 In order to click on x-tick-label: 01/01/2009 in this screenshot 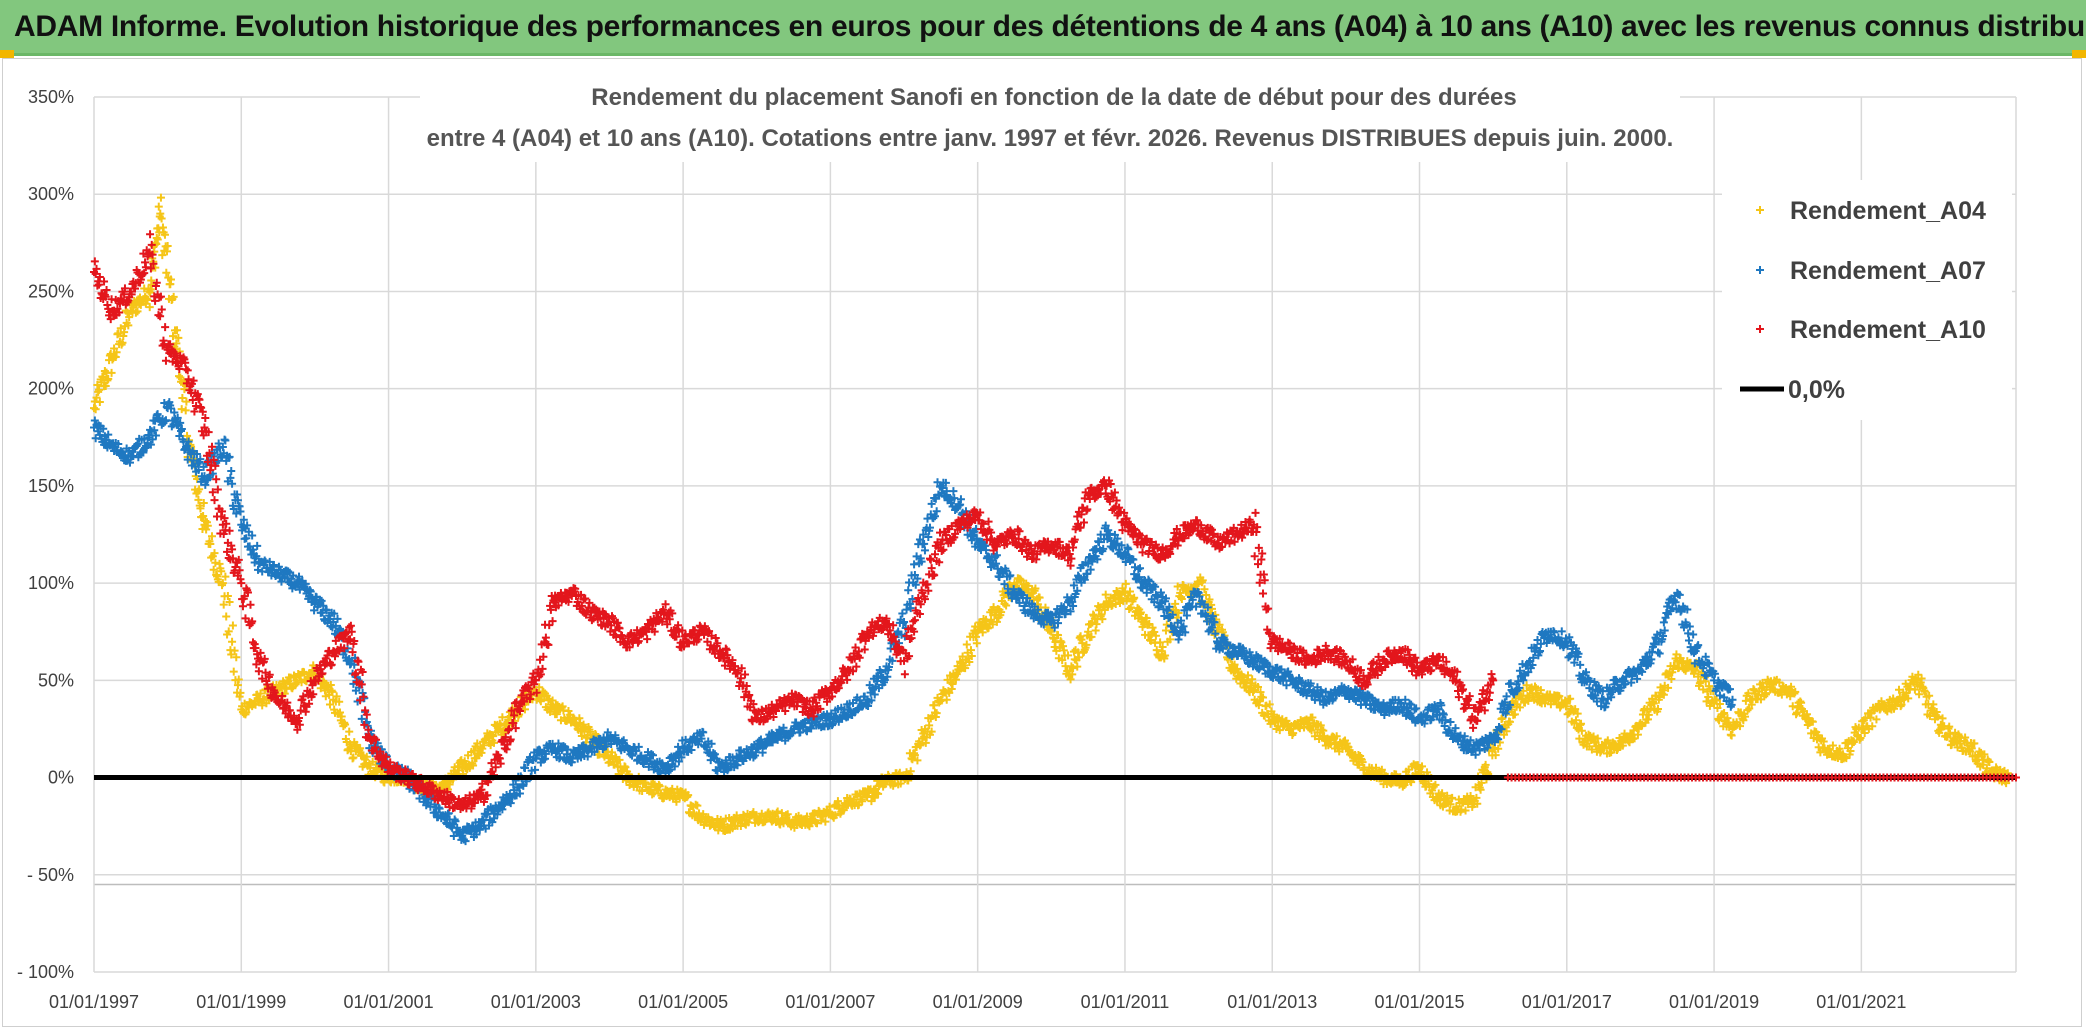, I will do `click(978, 1002)`.